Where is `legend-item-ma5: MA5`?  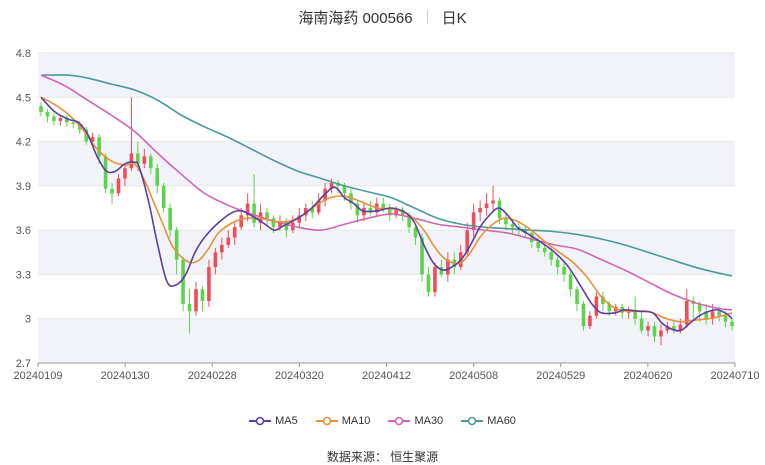
legend-item-ma5: MA5 is located at coordinates (273, 421).